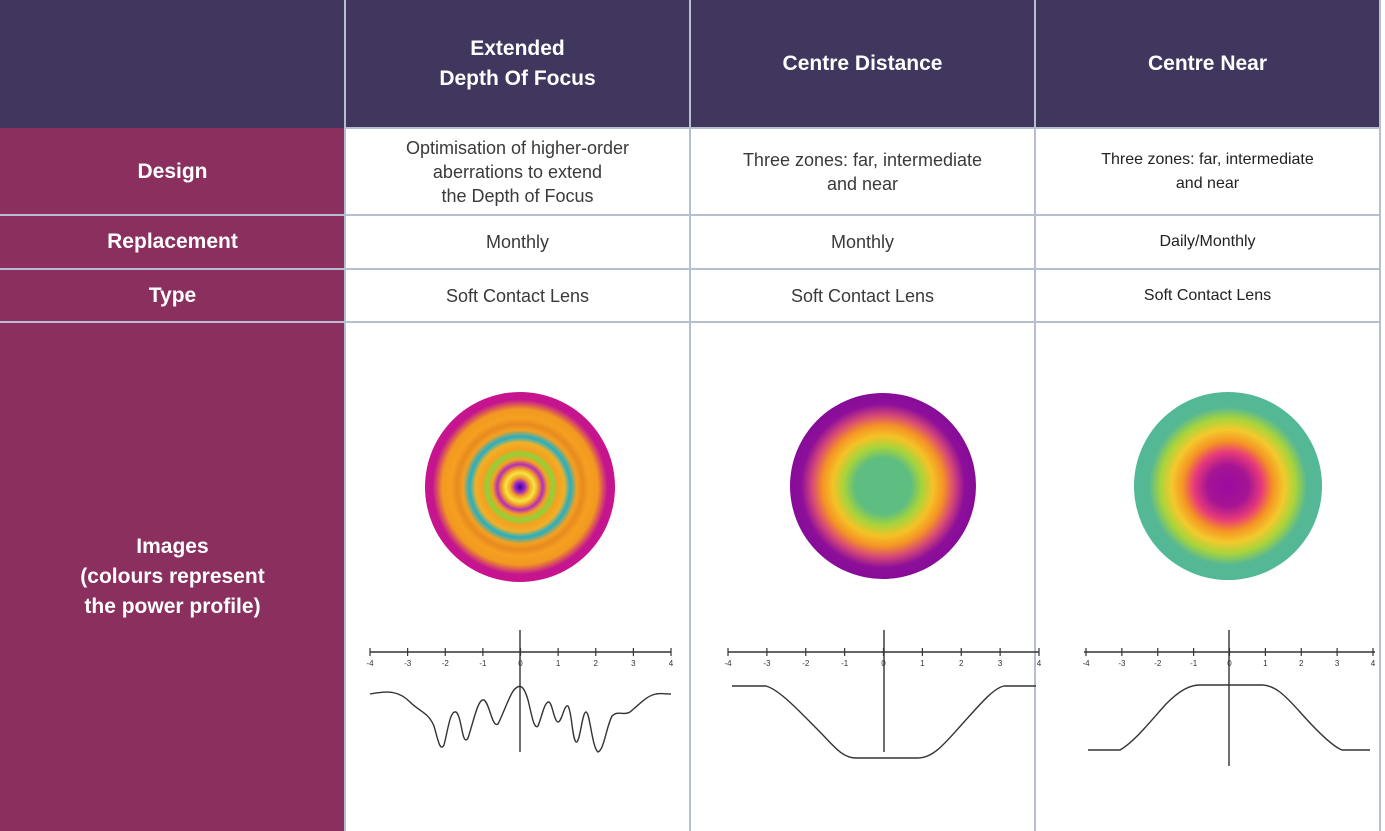 The height and width of the screenshot is (831, 1385). I want to click on profile-plot-edof, so click(520, 691).